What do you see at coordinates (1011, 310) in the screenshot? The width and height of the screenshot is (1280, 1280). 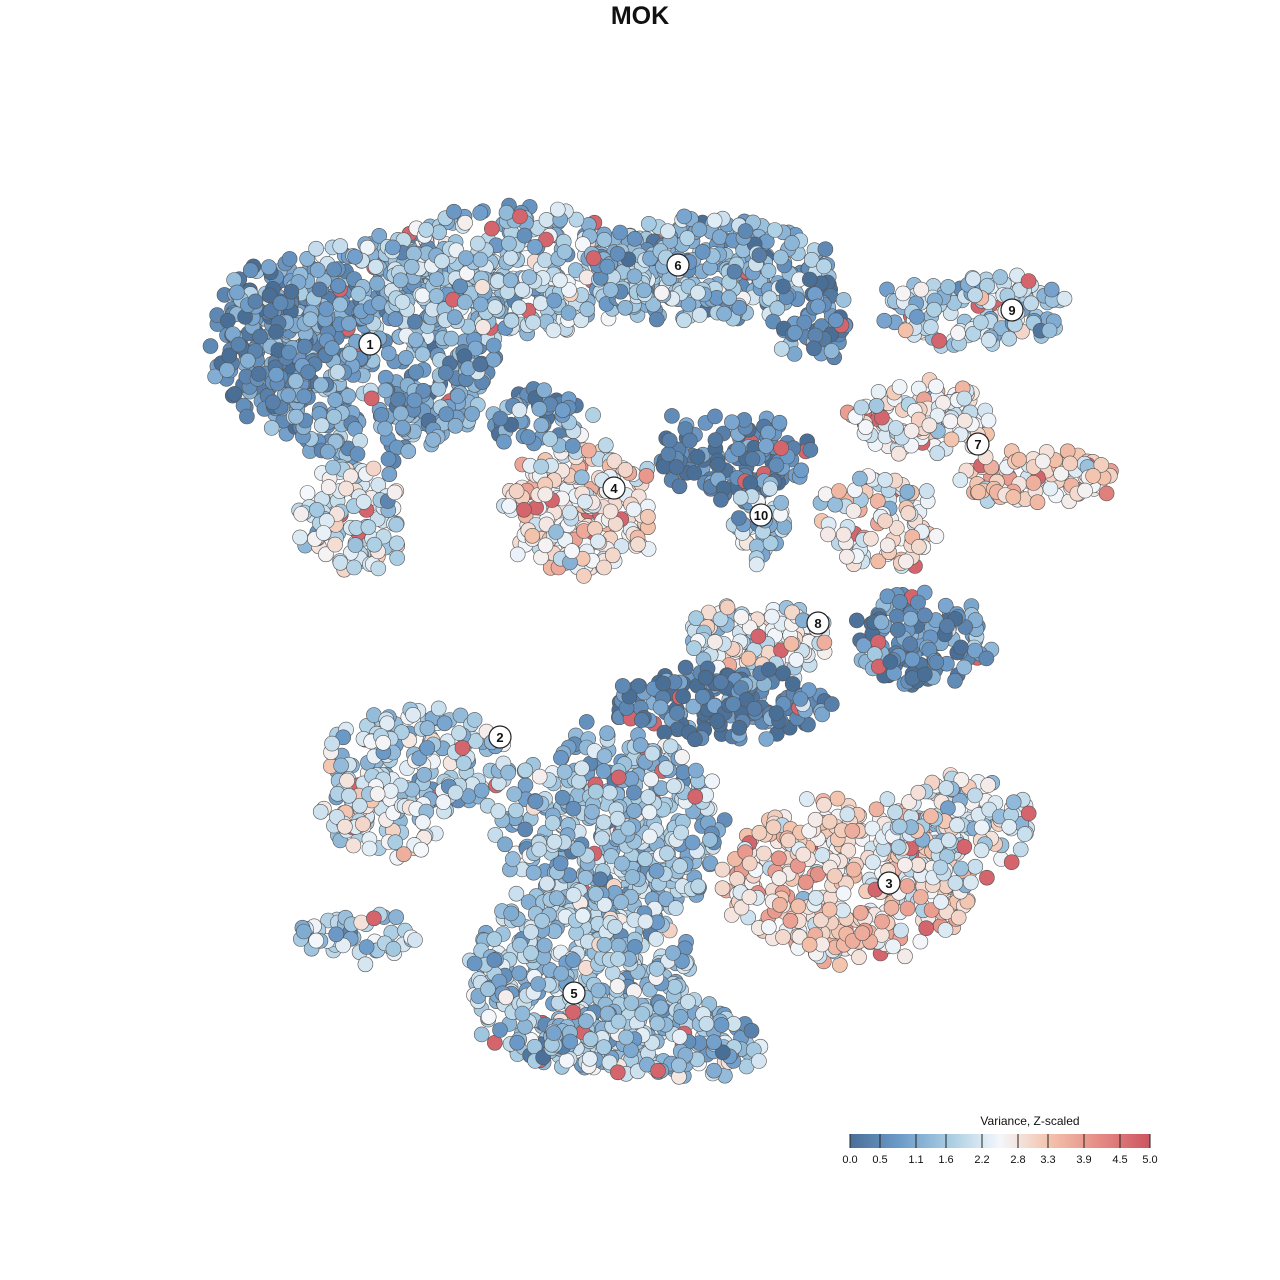 I see `cluster-label-text: 9` at bounding box center [1011, 310].